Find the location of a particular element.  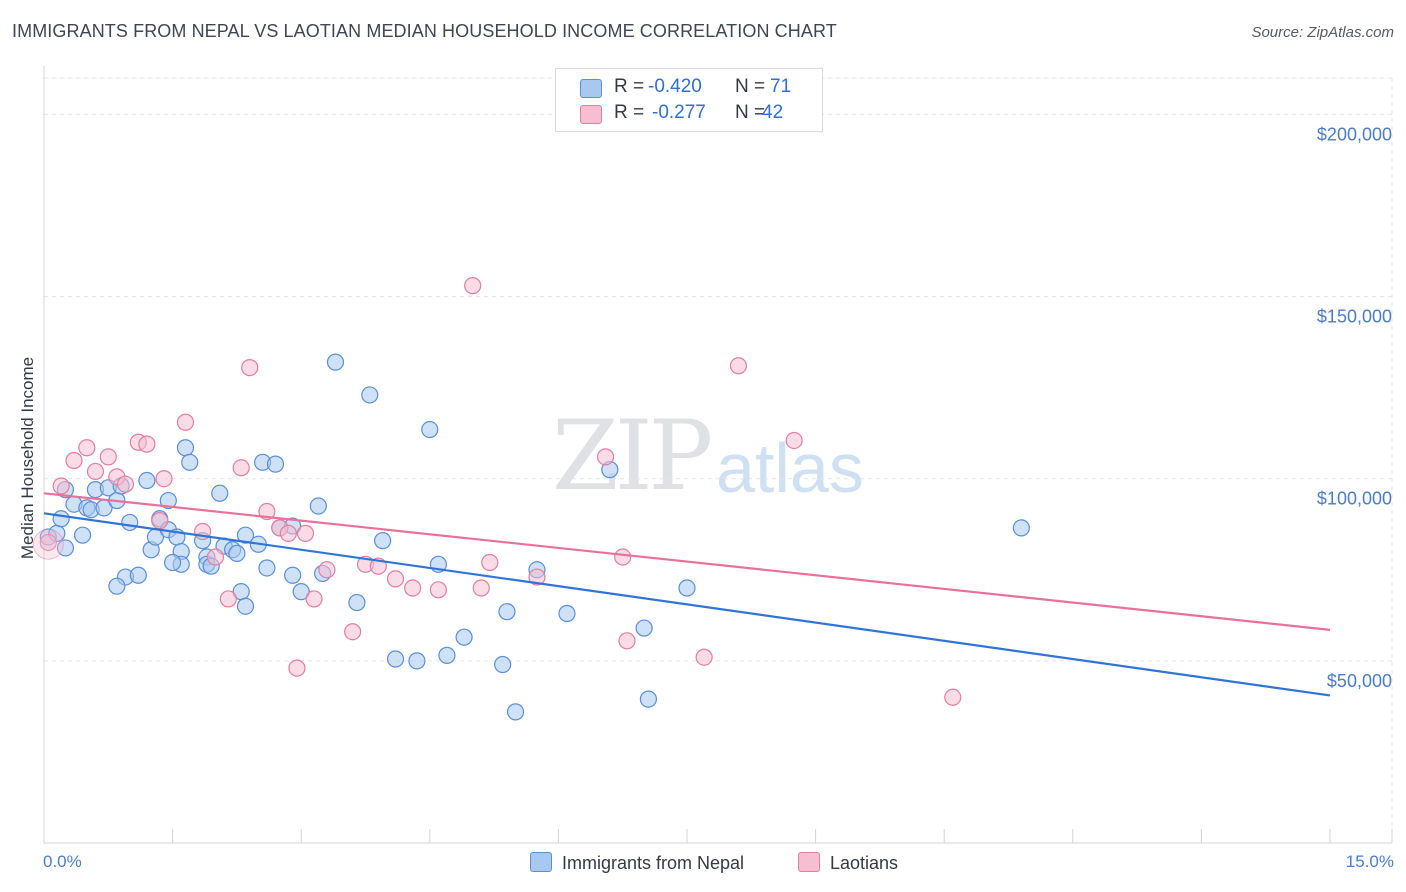

x-tick-label-min: 0.0% is located at coordinates (62, 861).